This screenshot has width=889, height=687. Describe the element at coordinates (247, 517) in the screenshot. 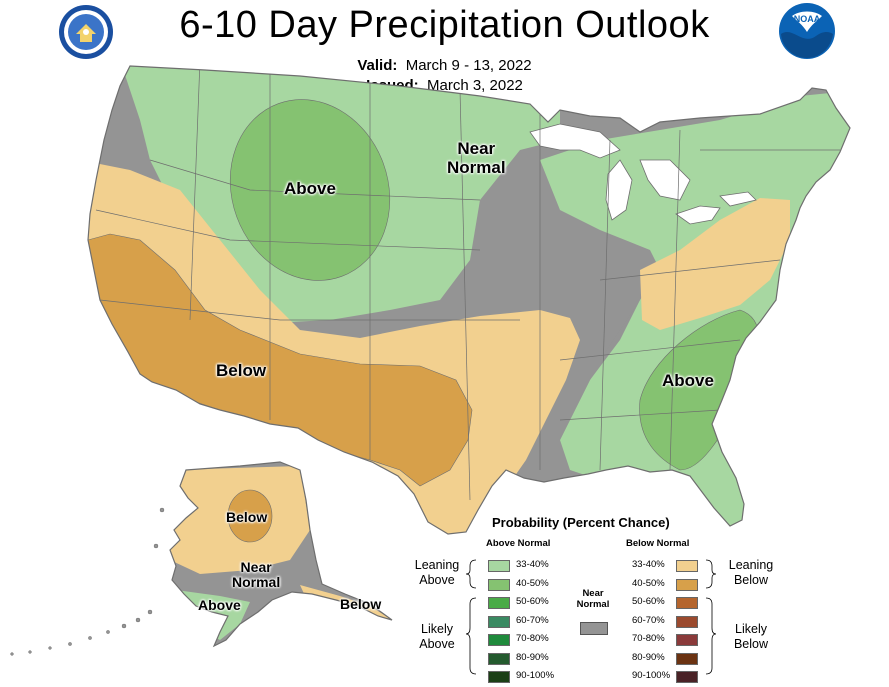

I see `label-alaska-below: Below` at that location.